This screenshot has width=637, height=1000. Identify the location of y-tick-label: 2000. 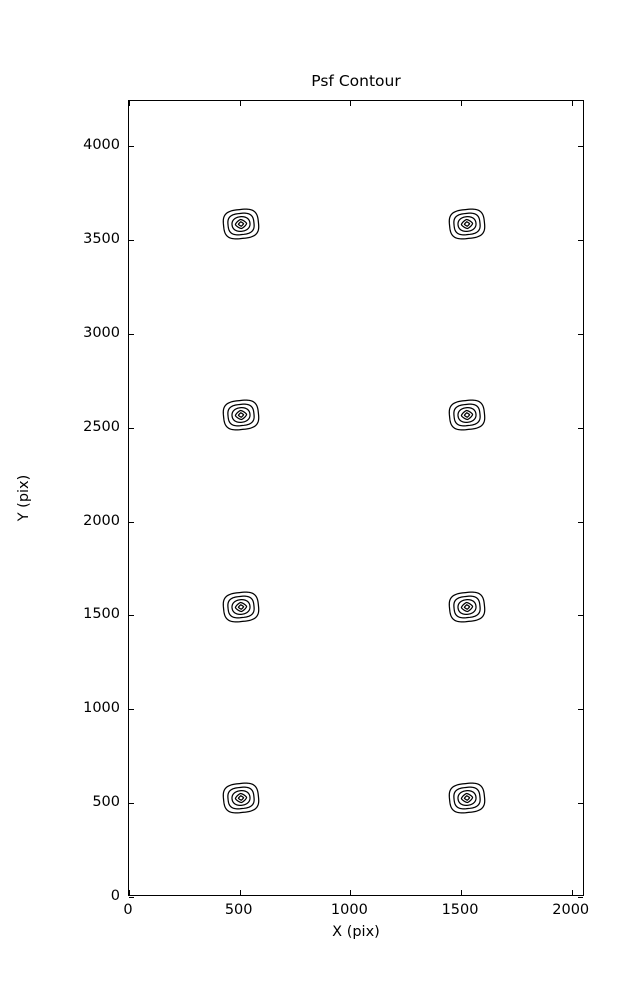
(101, 520).